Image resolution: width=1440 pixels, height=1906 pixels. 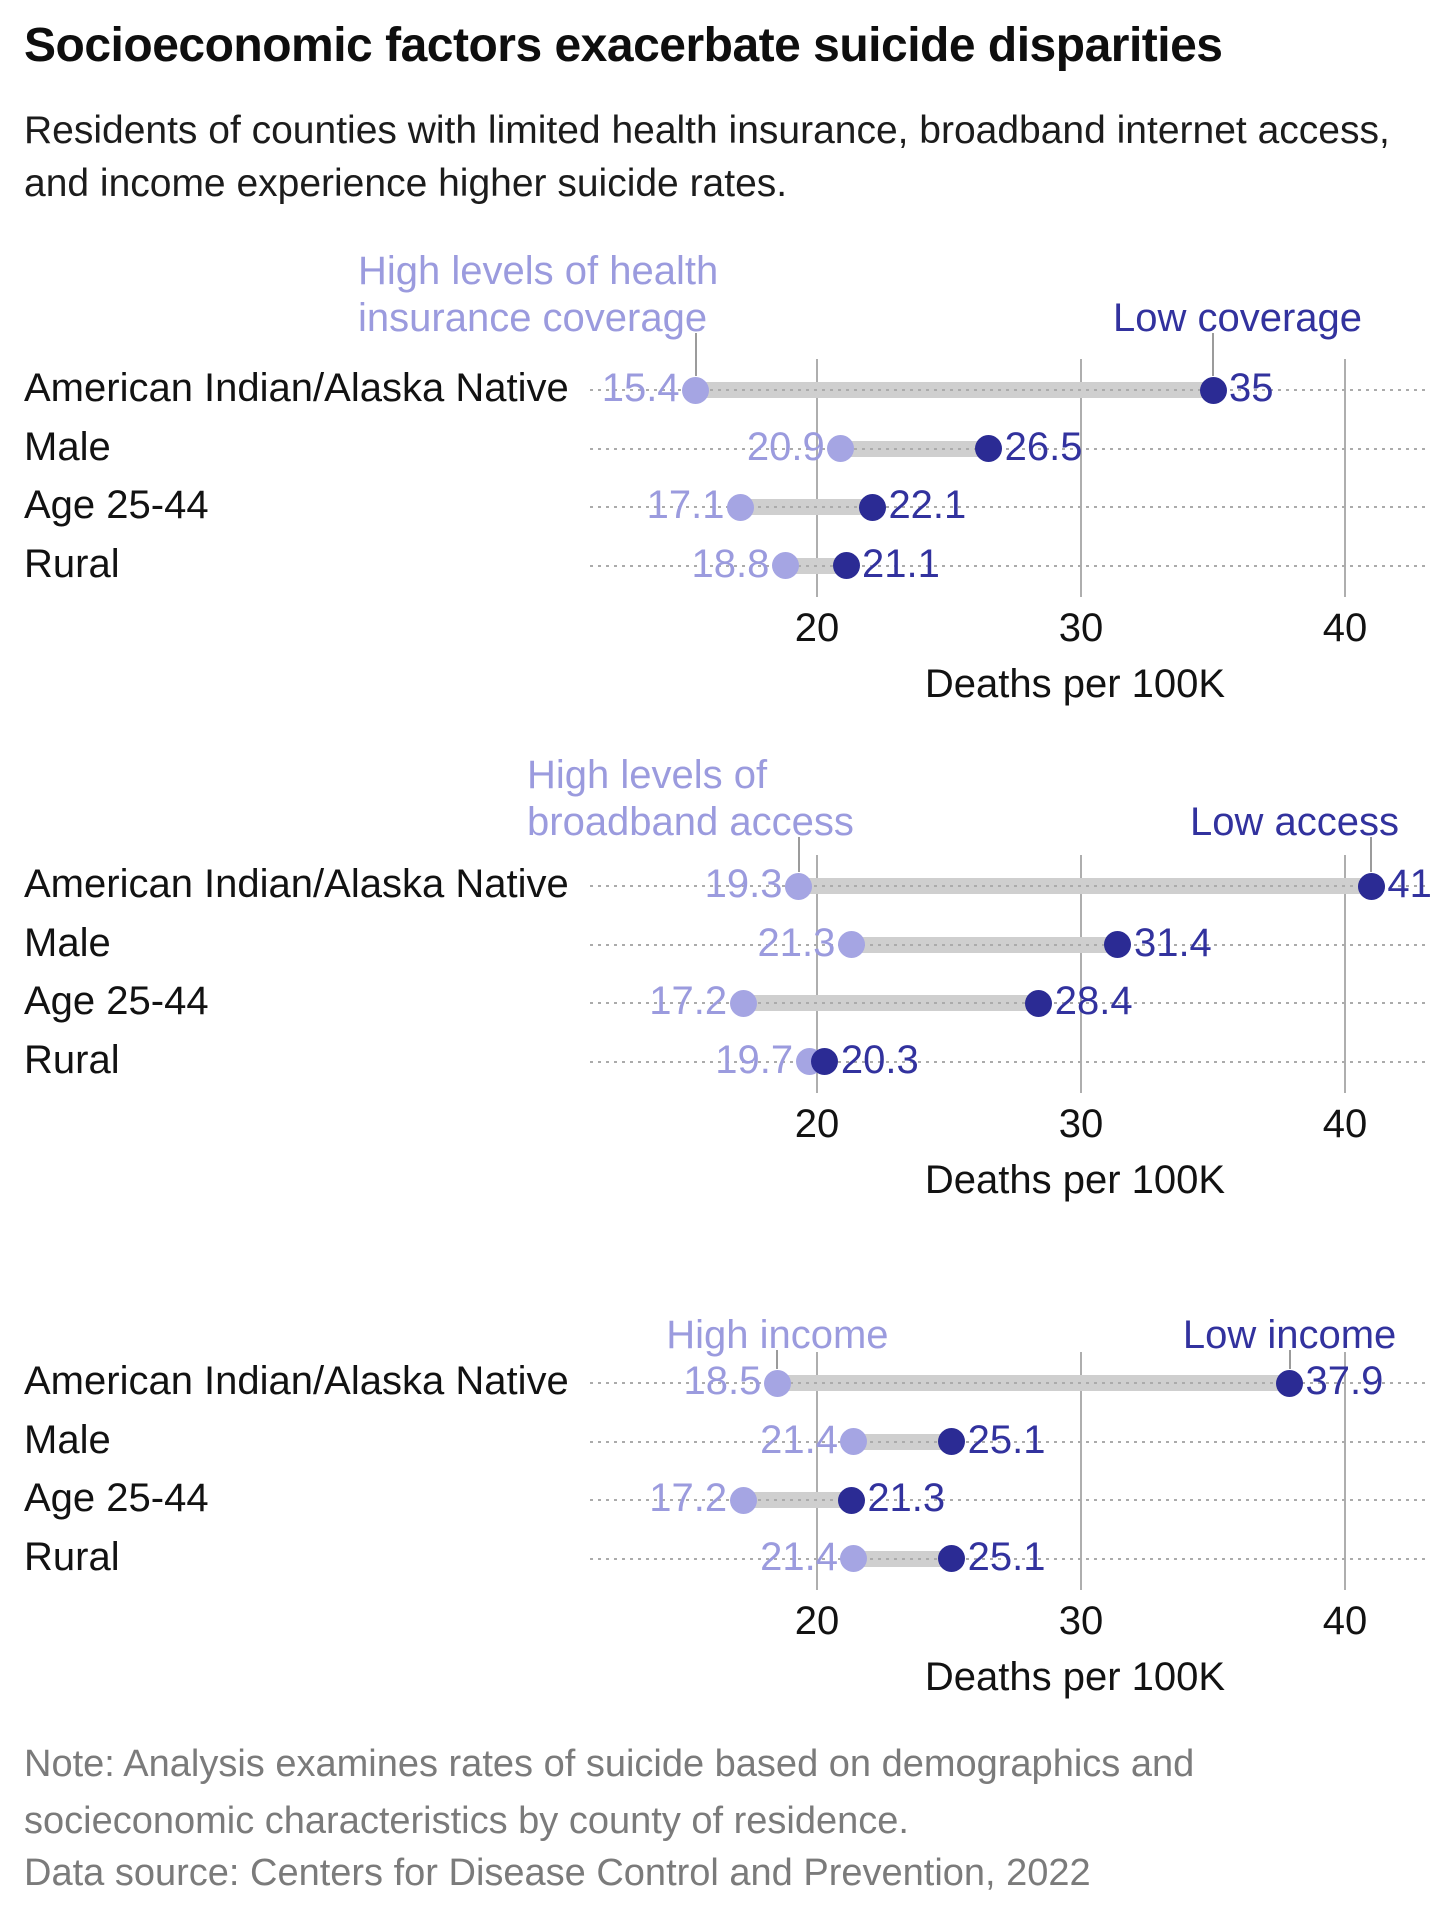 I want to click on series-label-high: High levels of broadband access, so click(x=690, y=799).